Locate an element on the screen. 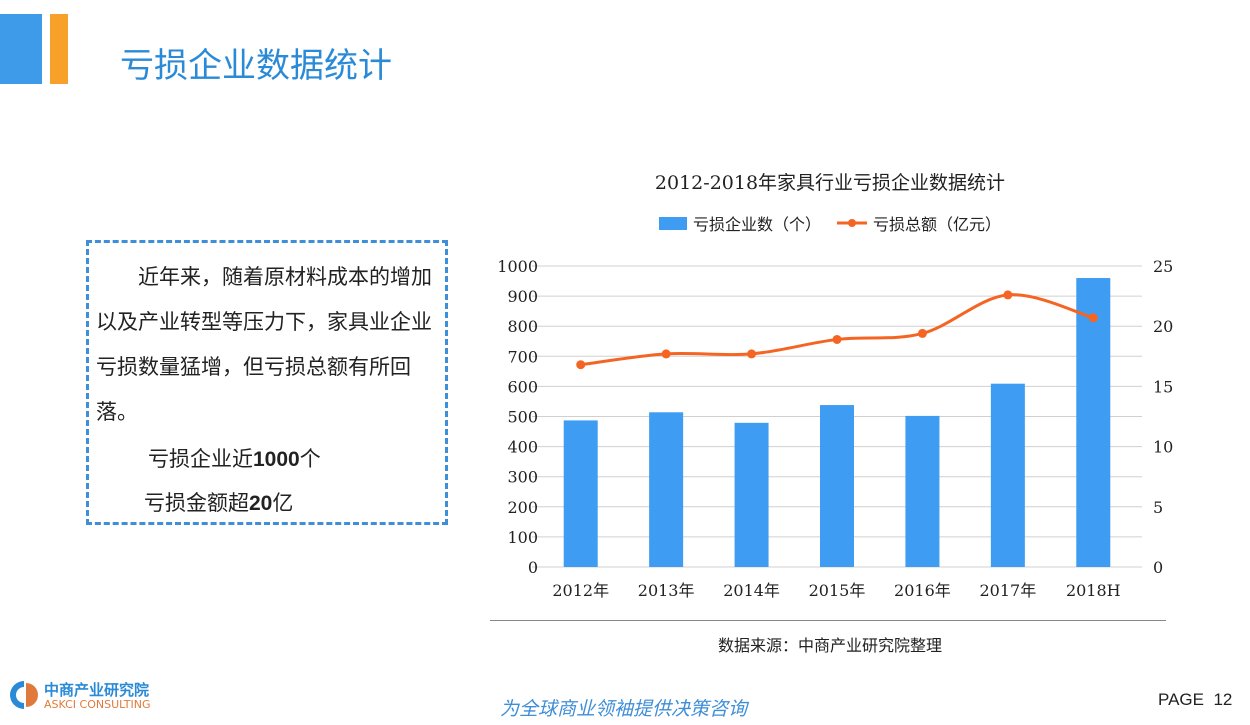 The width and height of the screenshot is (1250, 725). y-tick-right: 15 is located at coordinates (1163, 386).